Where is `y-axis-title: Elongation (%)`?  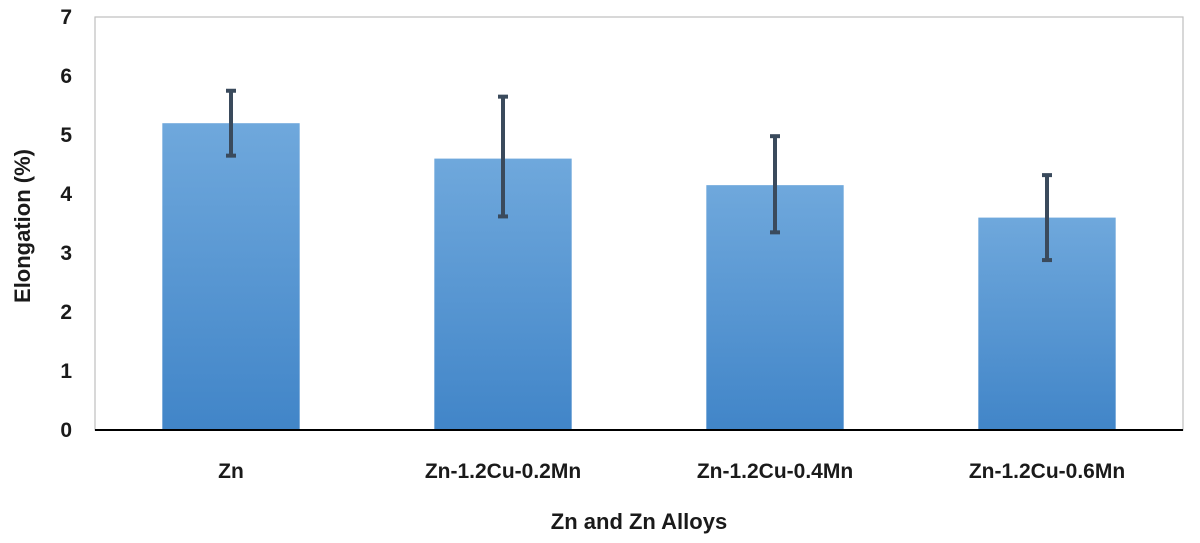
y-axis-title: Elongation (%) is located at coordinates (22, 226).